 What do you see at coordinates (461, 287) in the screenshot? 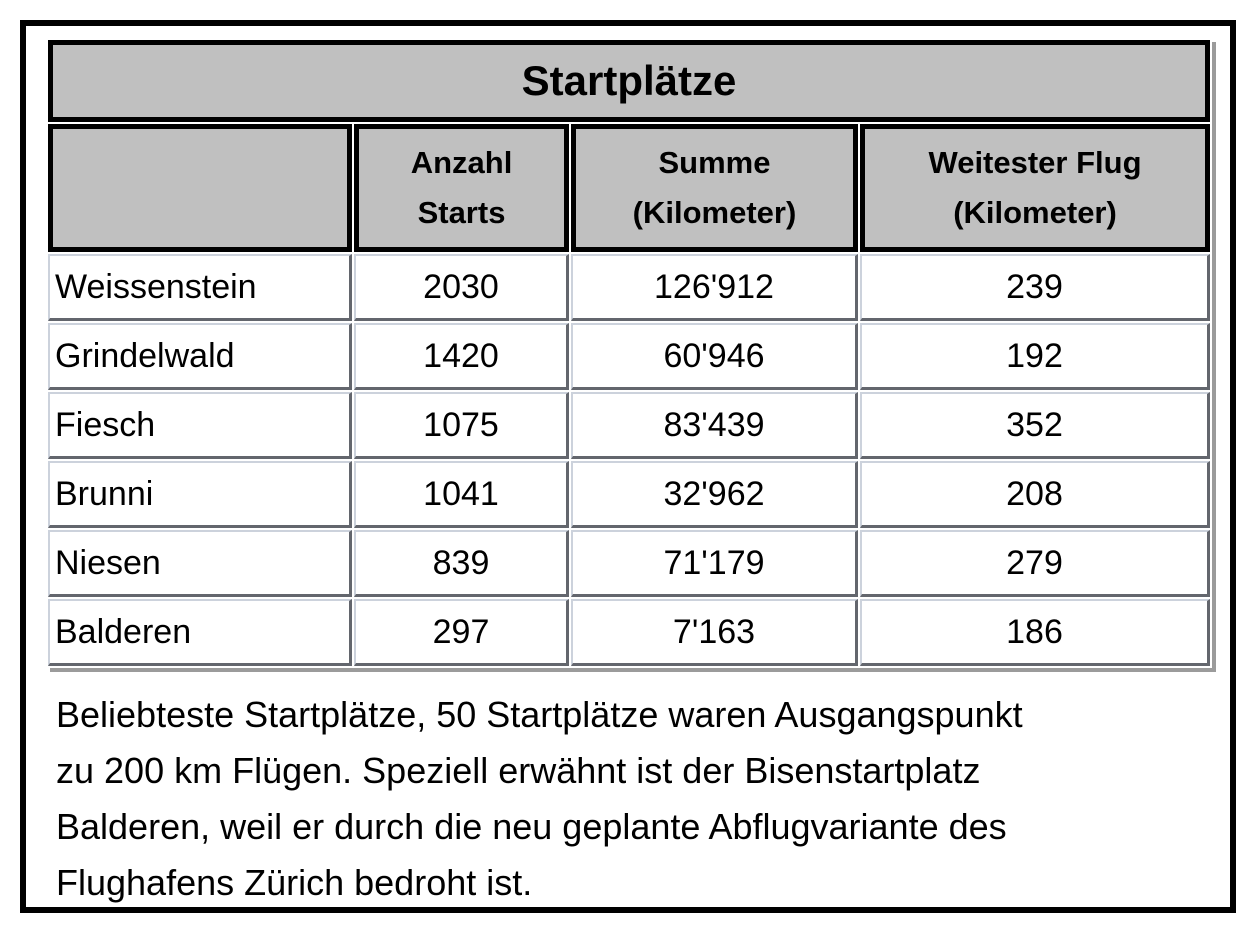
I see `row-anzahl-starts: 2030` at bounding box center [461, 287].